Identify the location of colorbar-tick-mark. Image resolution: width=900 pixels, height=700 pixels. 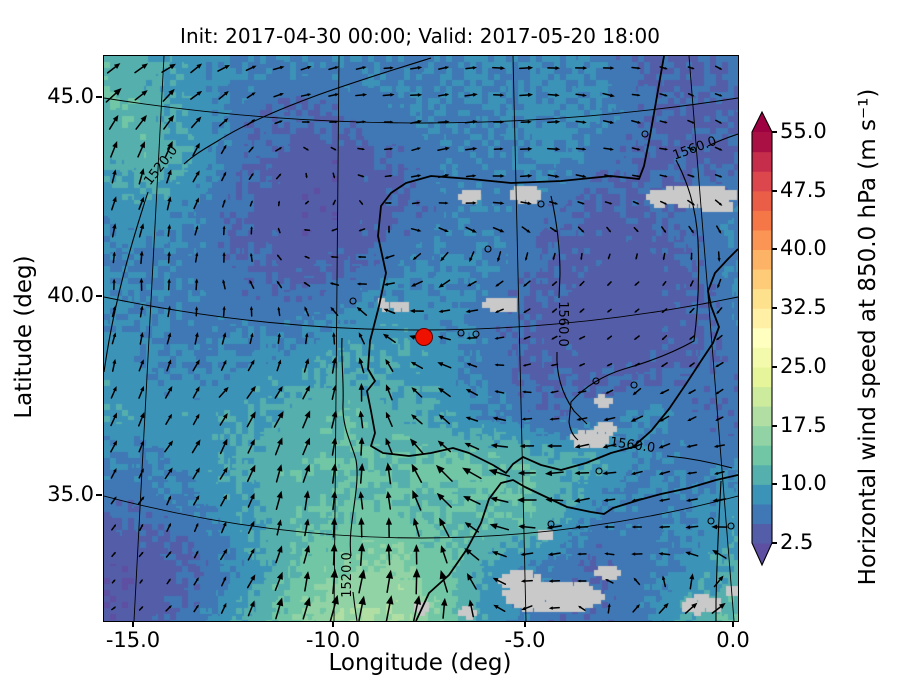
(774, 367).